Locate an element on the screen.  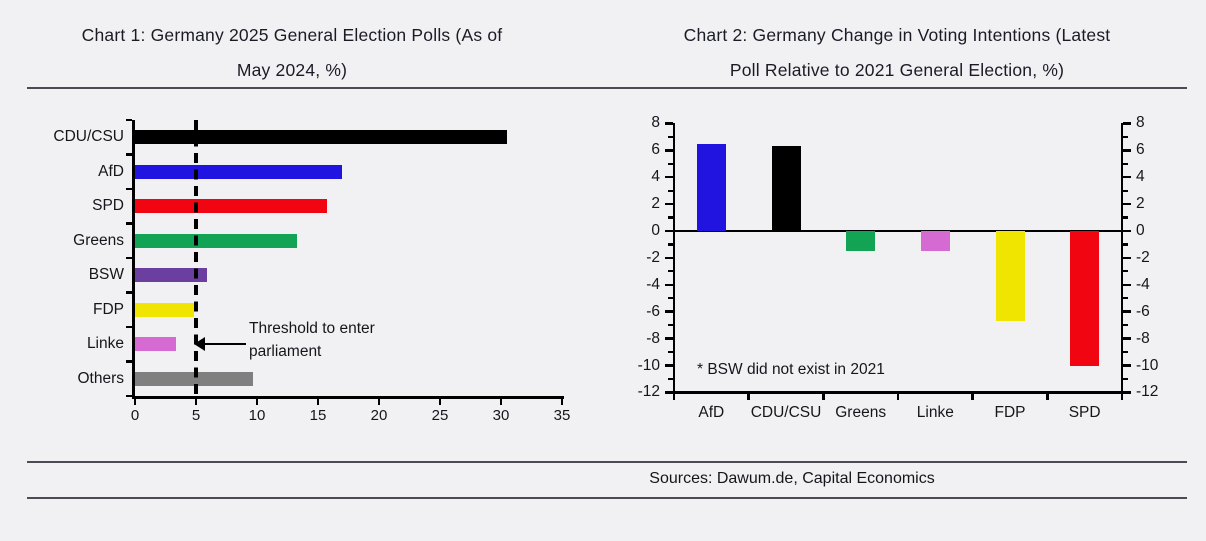
chart1-bar-afd is located at coordinates (239, 171).